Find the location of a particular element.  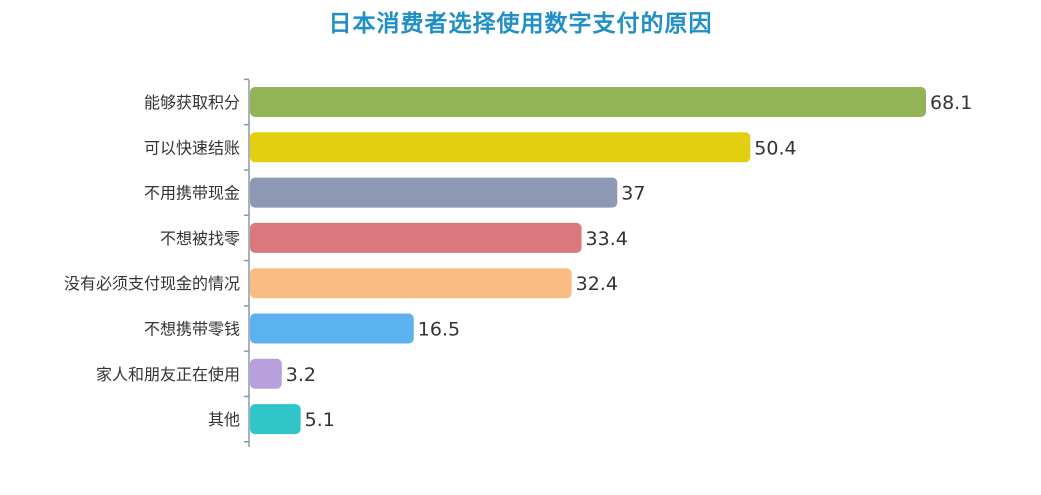

value-label: 33.4 is located at coordinates (607, 239).